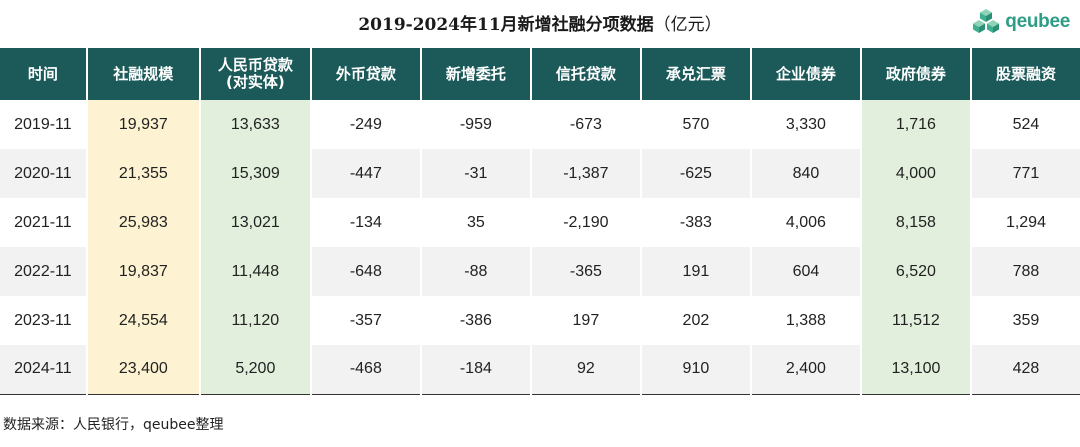 This screenshot has width=1080, height=447. What do you see at coordinates (806, 74) in the screenshot?
I see `column-header: 企业债券` at bounding box center [806, 74].